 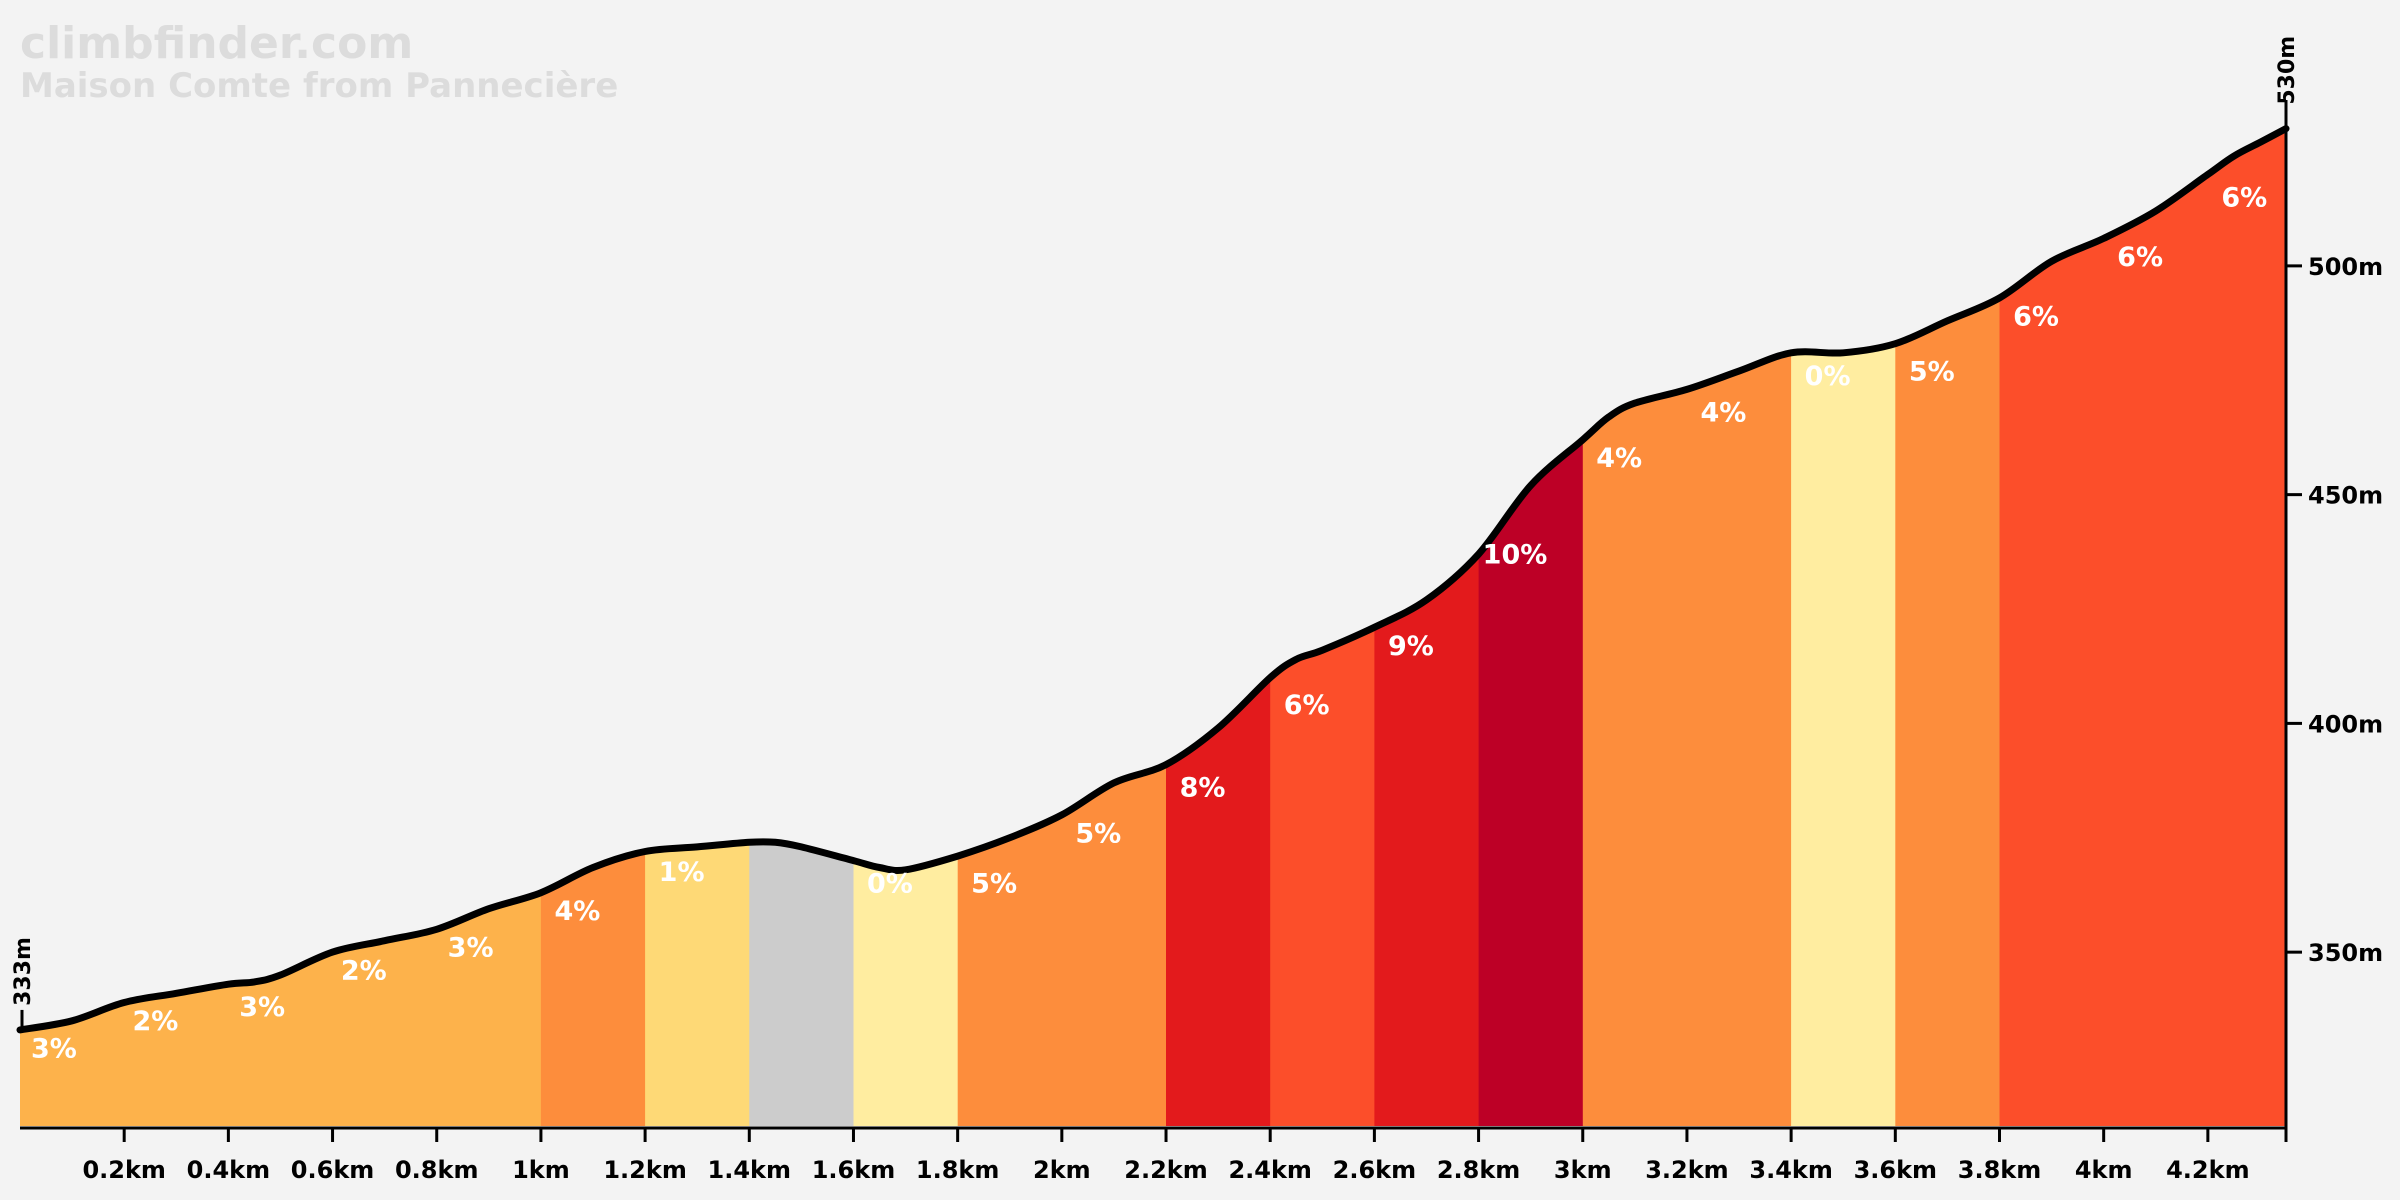 What do you see at coordinates (853, 1170) in the screenshot?
I see `x-tick-label: 1.6km` at bounding box center [853, 1170].